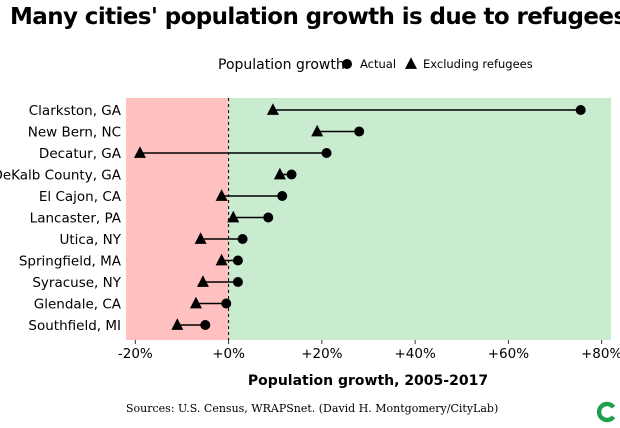 Image resolution: width=620 pixels, height=428 pixels. What do you see at coordinates (90, 240) in the screenshot?
I see `y-tick-label: Utica, NY` at bounding box center [90, 240].